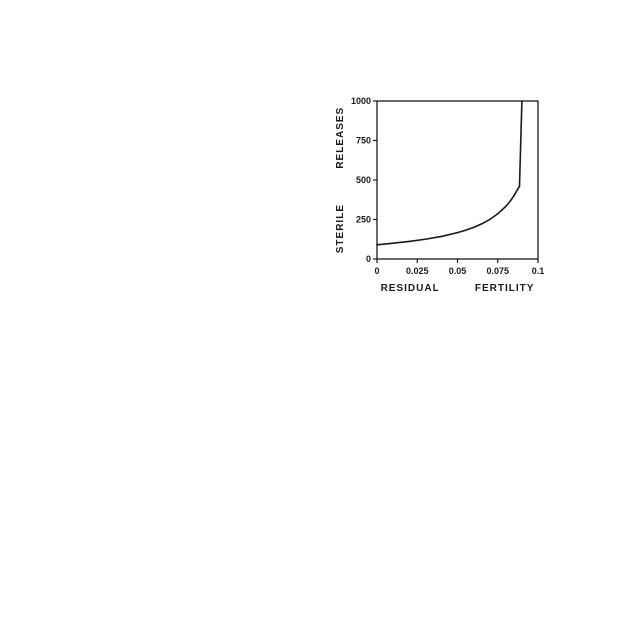 Image resolution: width=640 pixels, height=640 pixels. What do you see at coordinates (376, 271) in the screenshot?
I see `x-tick-label: 0` at bounding box center [376, 271].